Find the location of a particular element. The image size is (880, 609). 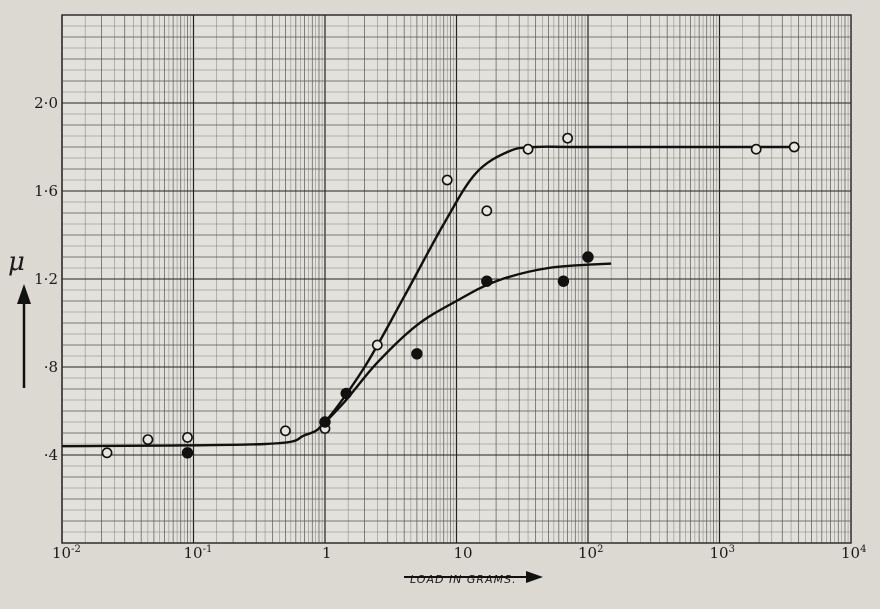

y-tick-labels: ·4 ·8 1·2 1·6 2·0 is located at coordinates (46, 279).